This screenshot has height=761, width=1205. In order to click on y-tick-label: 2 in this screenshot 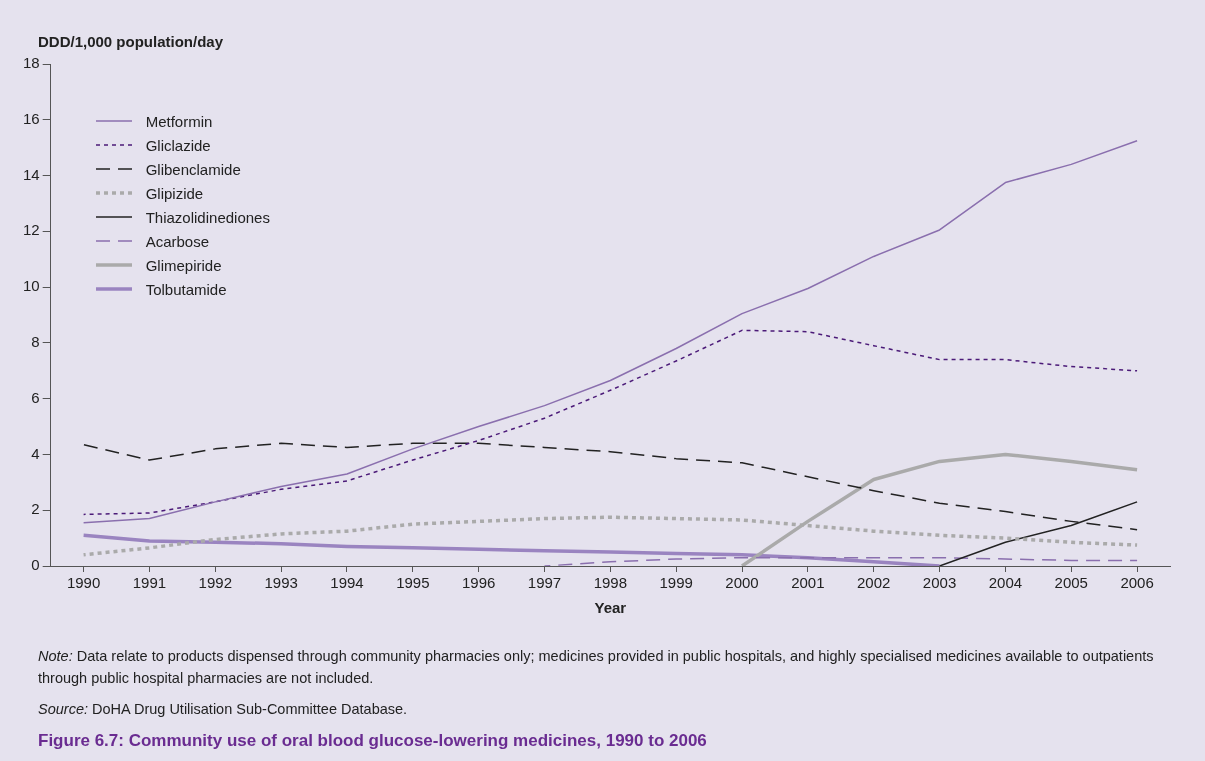, I will do `click(35, 509)`.